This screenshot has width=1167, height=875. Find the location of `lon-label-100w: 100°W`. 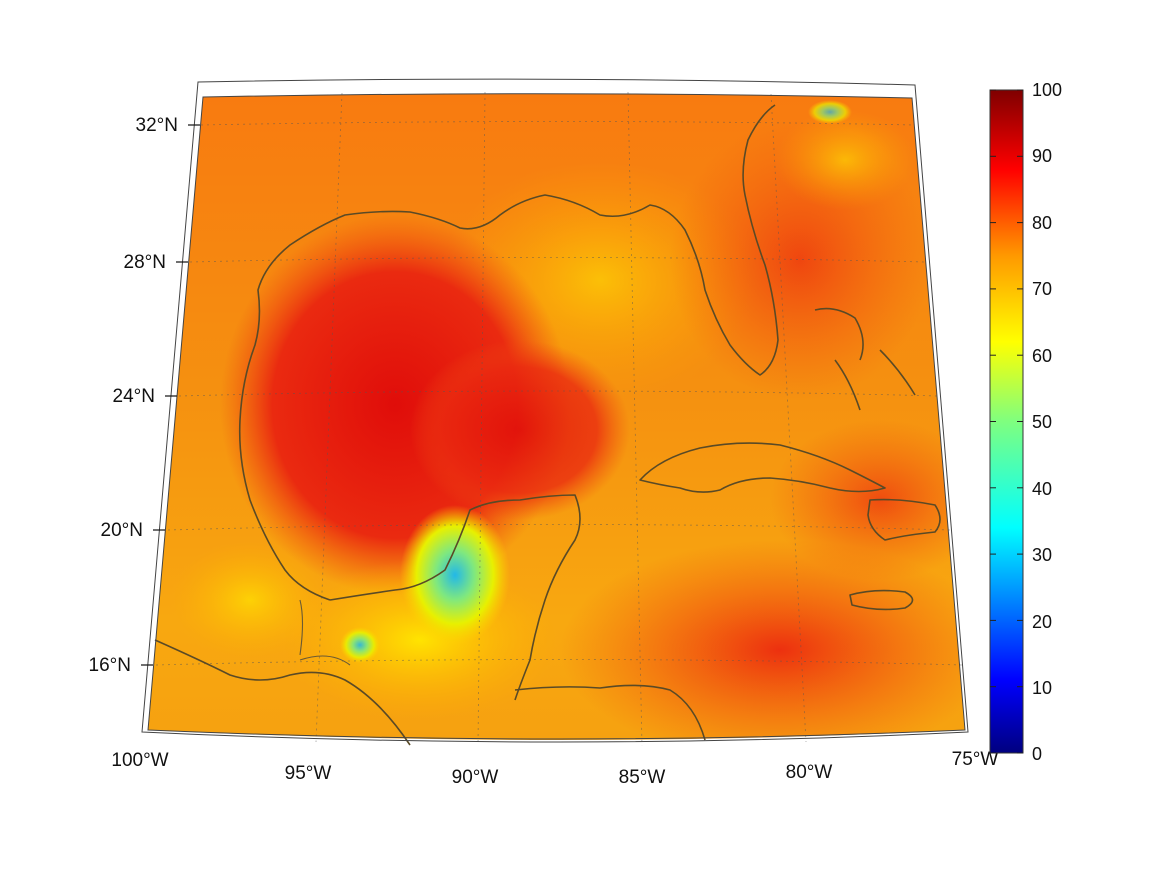

lon-label-100w: 100°W is located at coordinates (139, 760).